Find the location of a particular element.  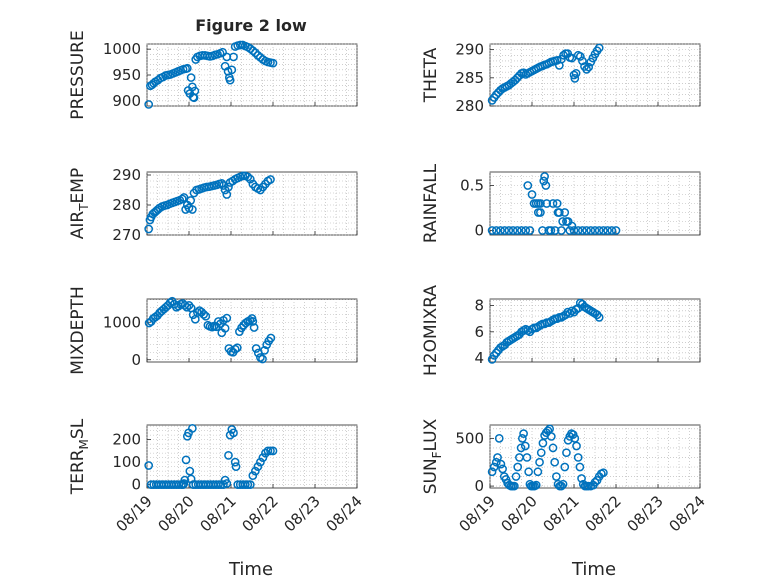

y-tick-label: 900 is located at coordinates (126, 101).